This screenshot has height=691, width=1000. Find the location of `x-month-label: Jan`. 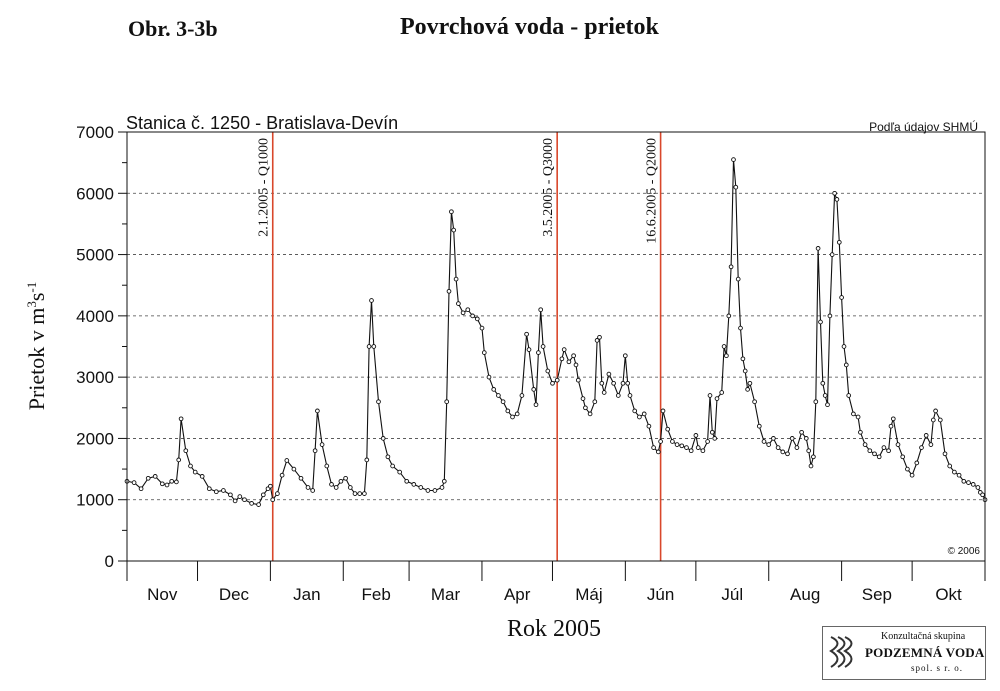

x-month-label: Jan is located at coordinates (306, 594).